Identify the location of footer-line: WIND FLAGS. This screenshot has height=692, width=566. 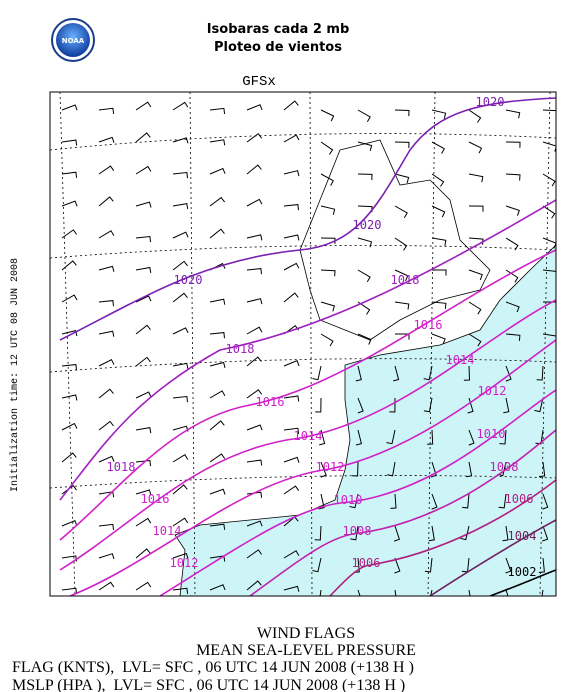
(306, 633).